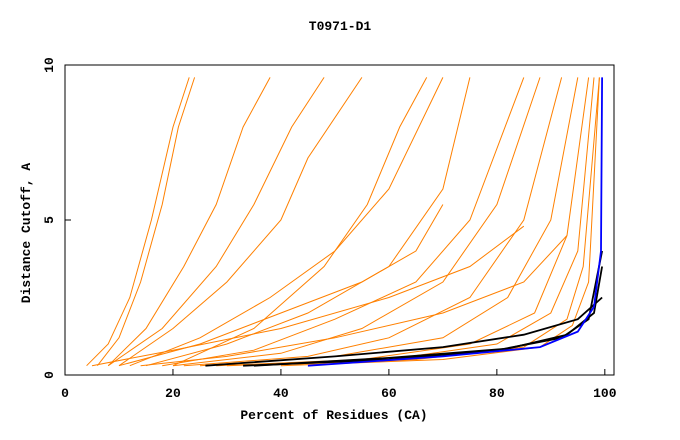 The height and width of the screenshot is (440, 680). Describe the element at coordinates (65, 393) in the screenshot. I see `x-tick-label: 0` at that location.